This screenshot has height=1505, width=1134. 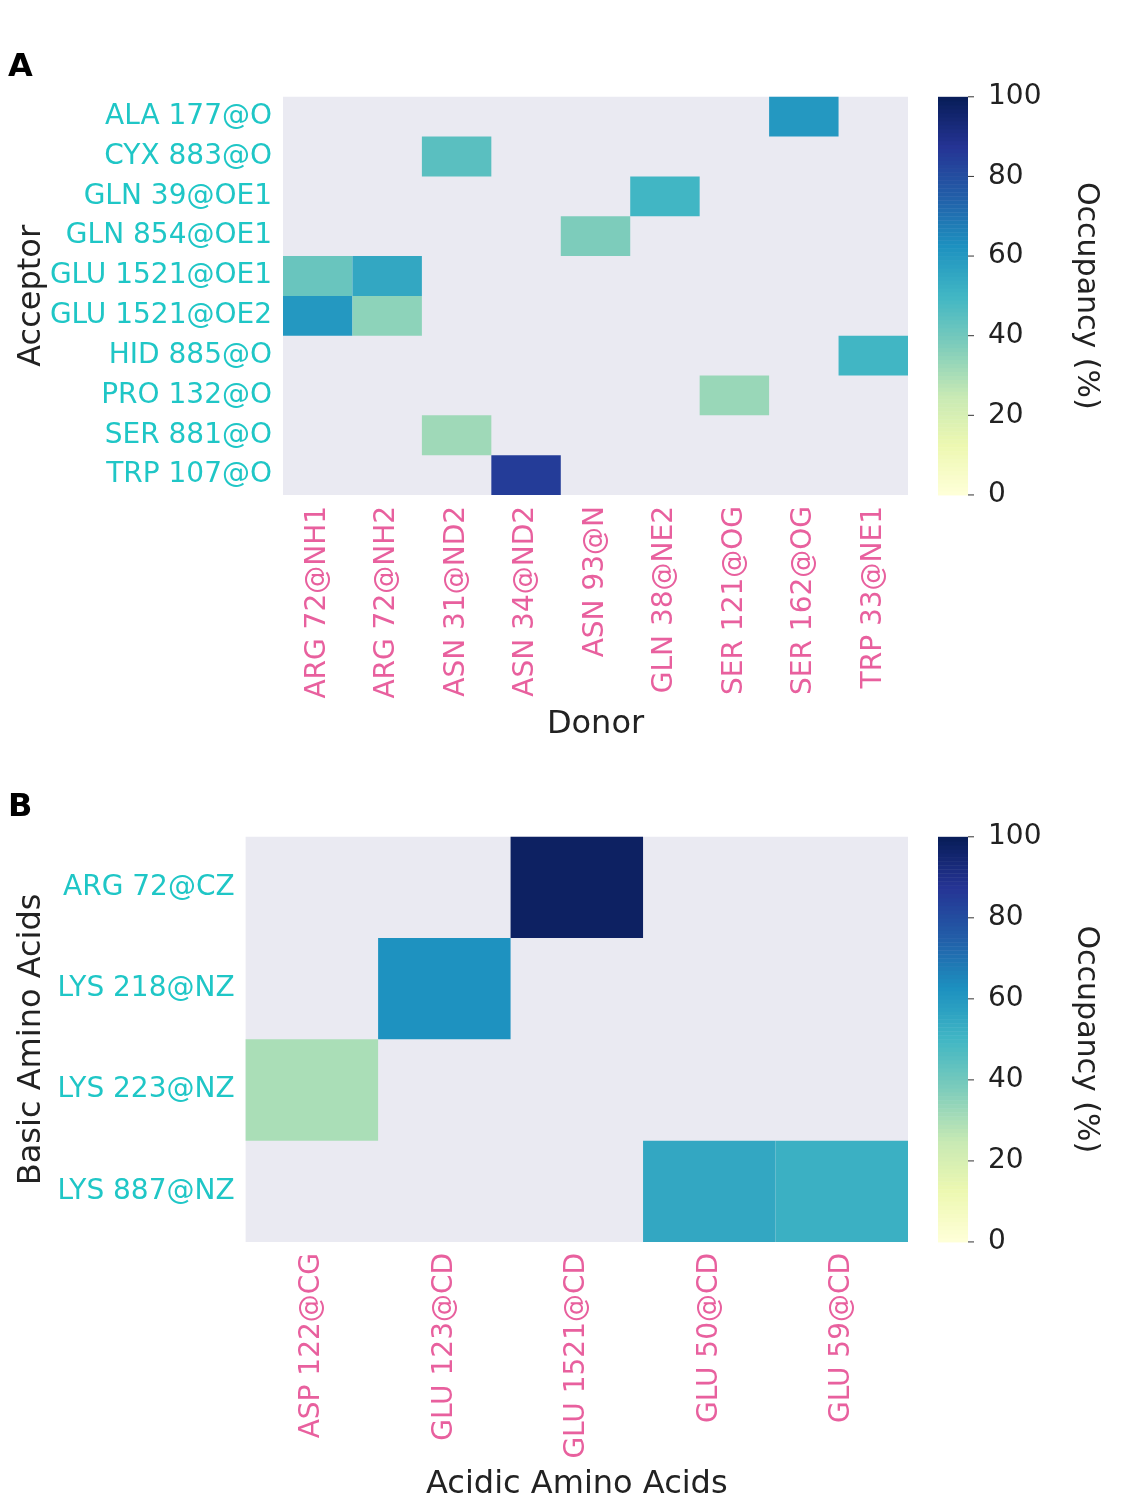 I want to click on y-tick-label: CYX 883@O, so click(x=188, y=154).